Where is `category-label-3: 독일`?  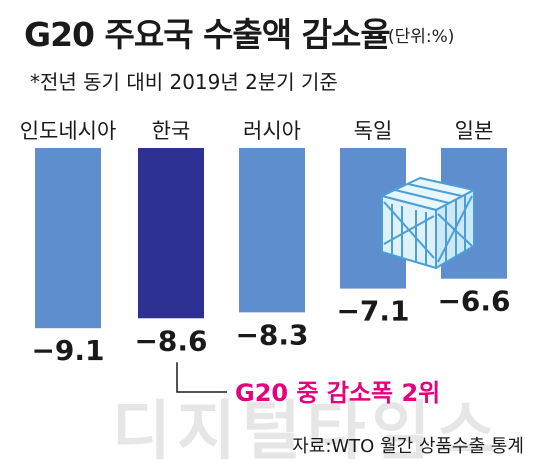
category-label-3: 독일 is located at coordinates (373, 131).